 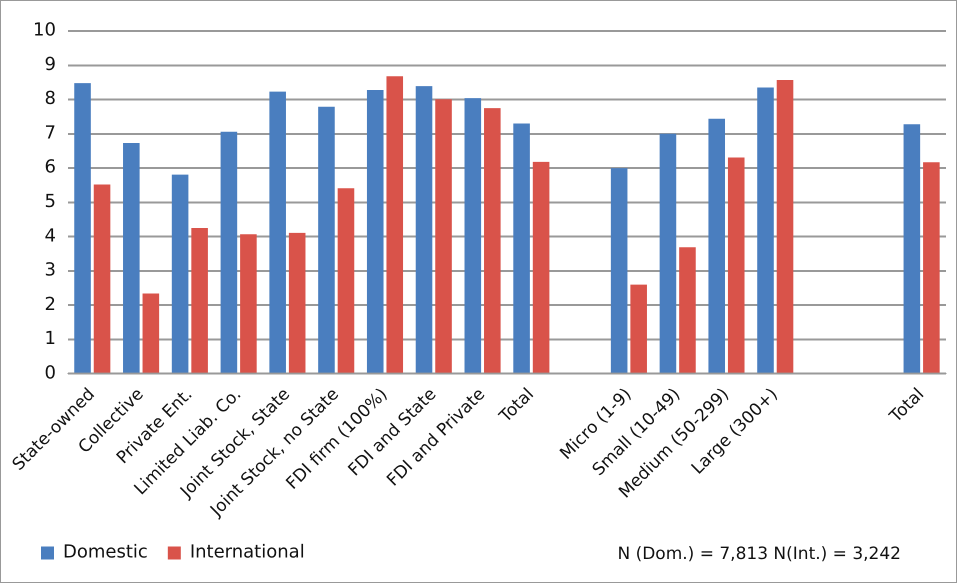 What do you see at coordinates (50, 99) in the screenshot?
I see `y-tick-label: 8` at bounding box center [50, 99].